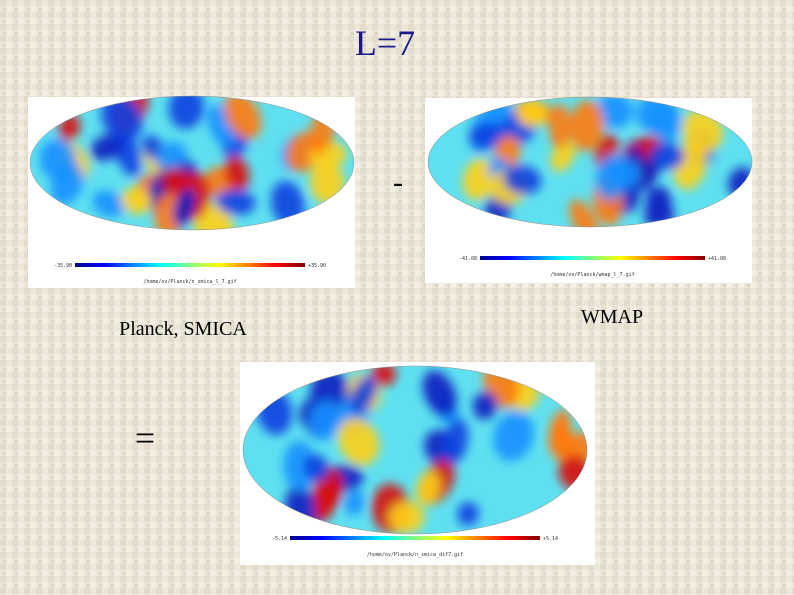 The height and width of the screenshot is (595, 794). What do you see at coordinates (612, 317) in the screenshot?
I see `map-caption: WMAP` at bounding box center [612, 317].